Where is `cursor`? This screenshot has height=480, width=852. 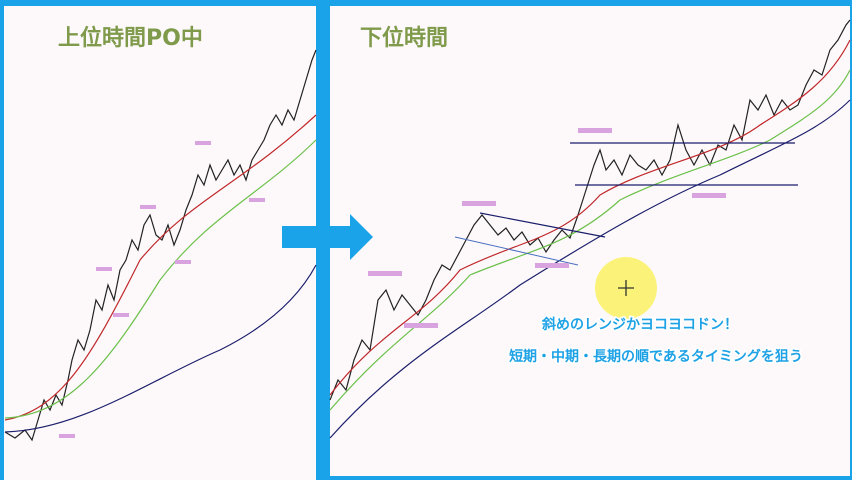
cursor is located at coordinates (626, 288).